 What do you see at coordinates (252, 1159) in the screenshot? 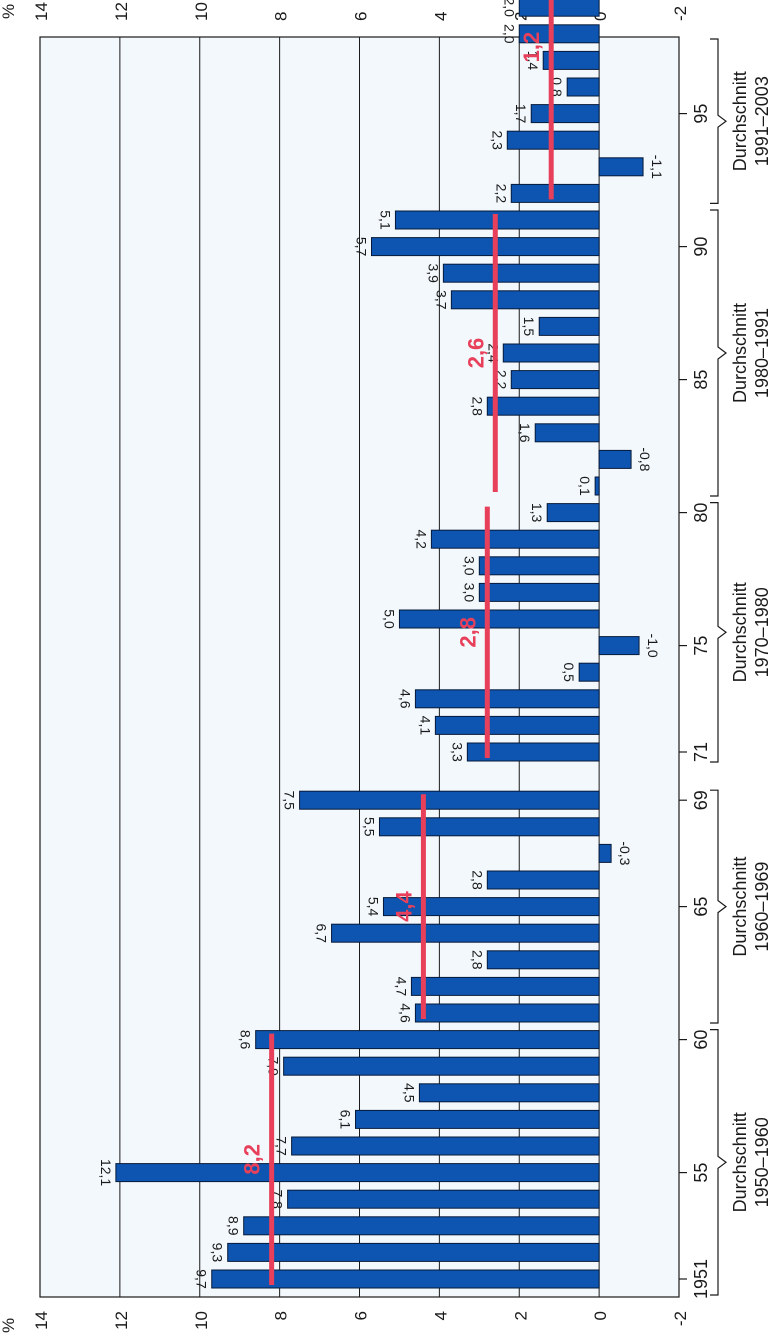
I see `average-label: 8,2` at bounding box center [252, 1159].